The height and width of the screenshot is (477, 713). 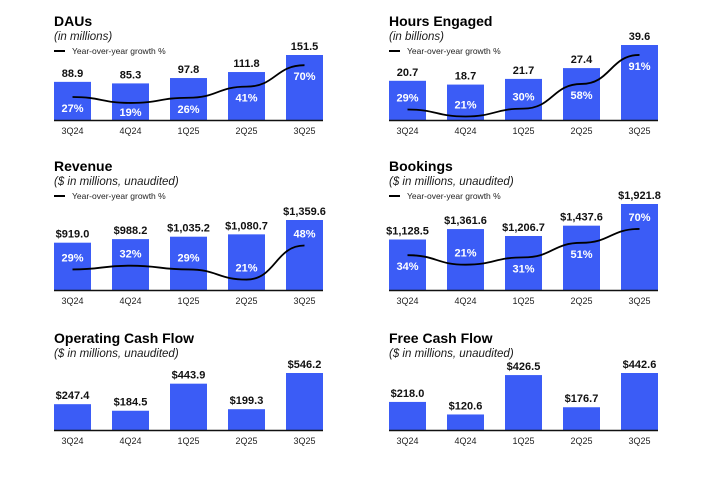 I want to click on growth-label: 58%, so click(x=581, y=96).